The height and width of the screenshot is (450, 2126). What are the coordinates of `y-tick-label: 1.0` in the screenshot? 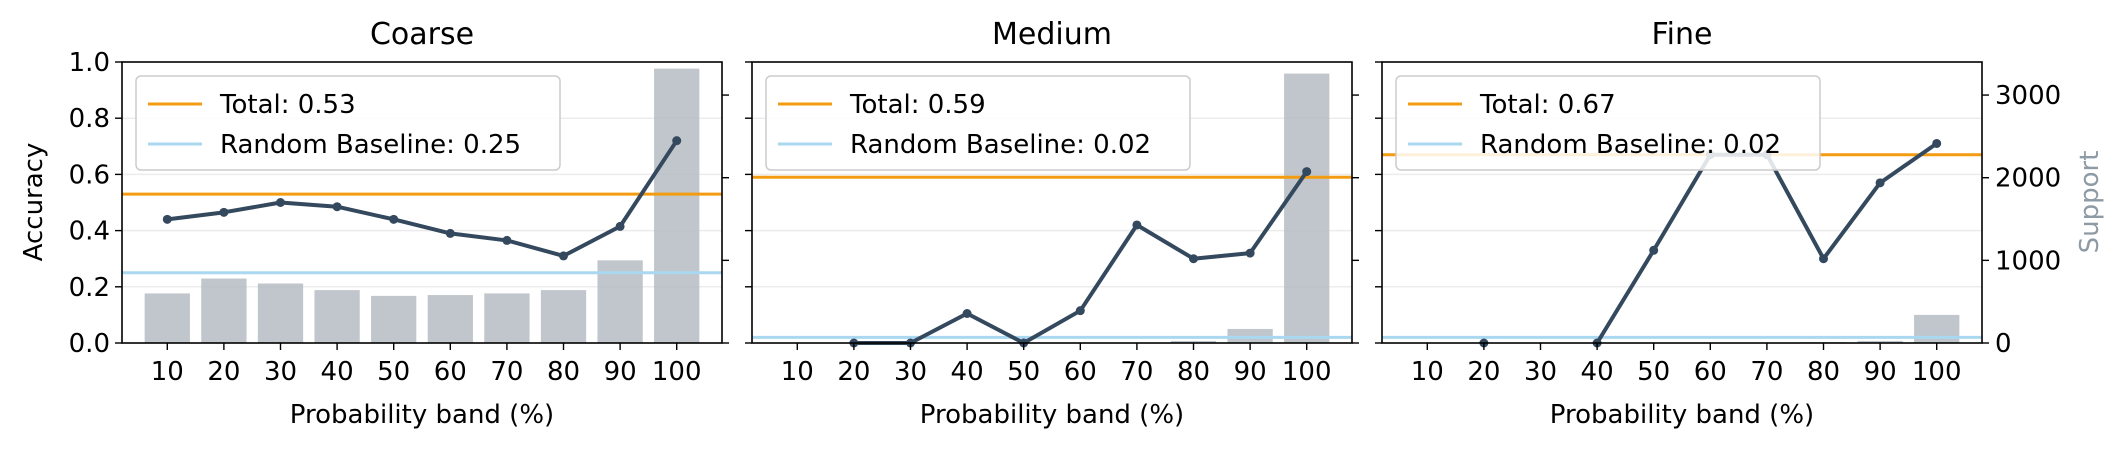 It's located at (89, 63).